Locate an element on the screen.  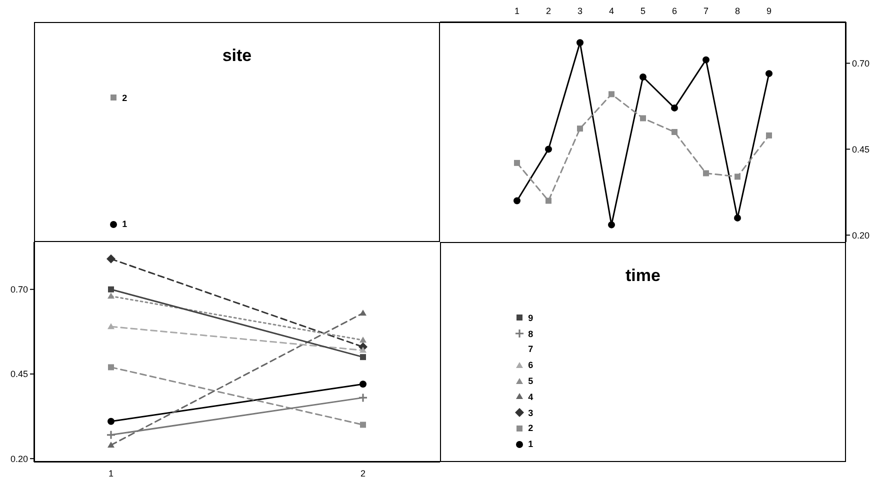
legend-label: 4 is located at coordinates (531, 397).